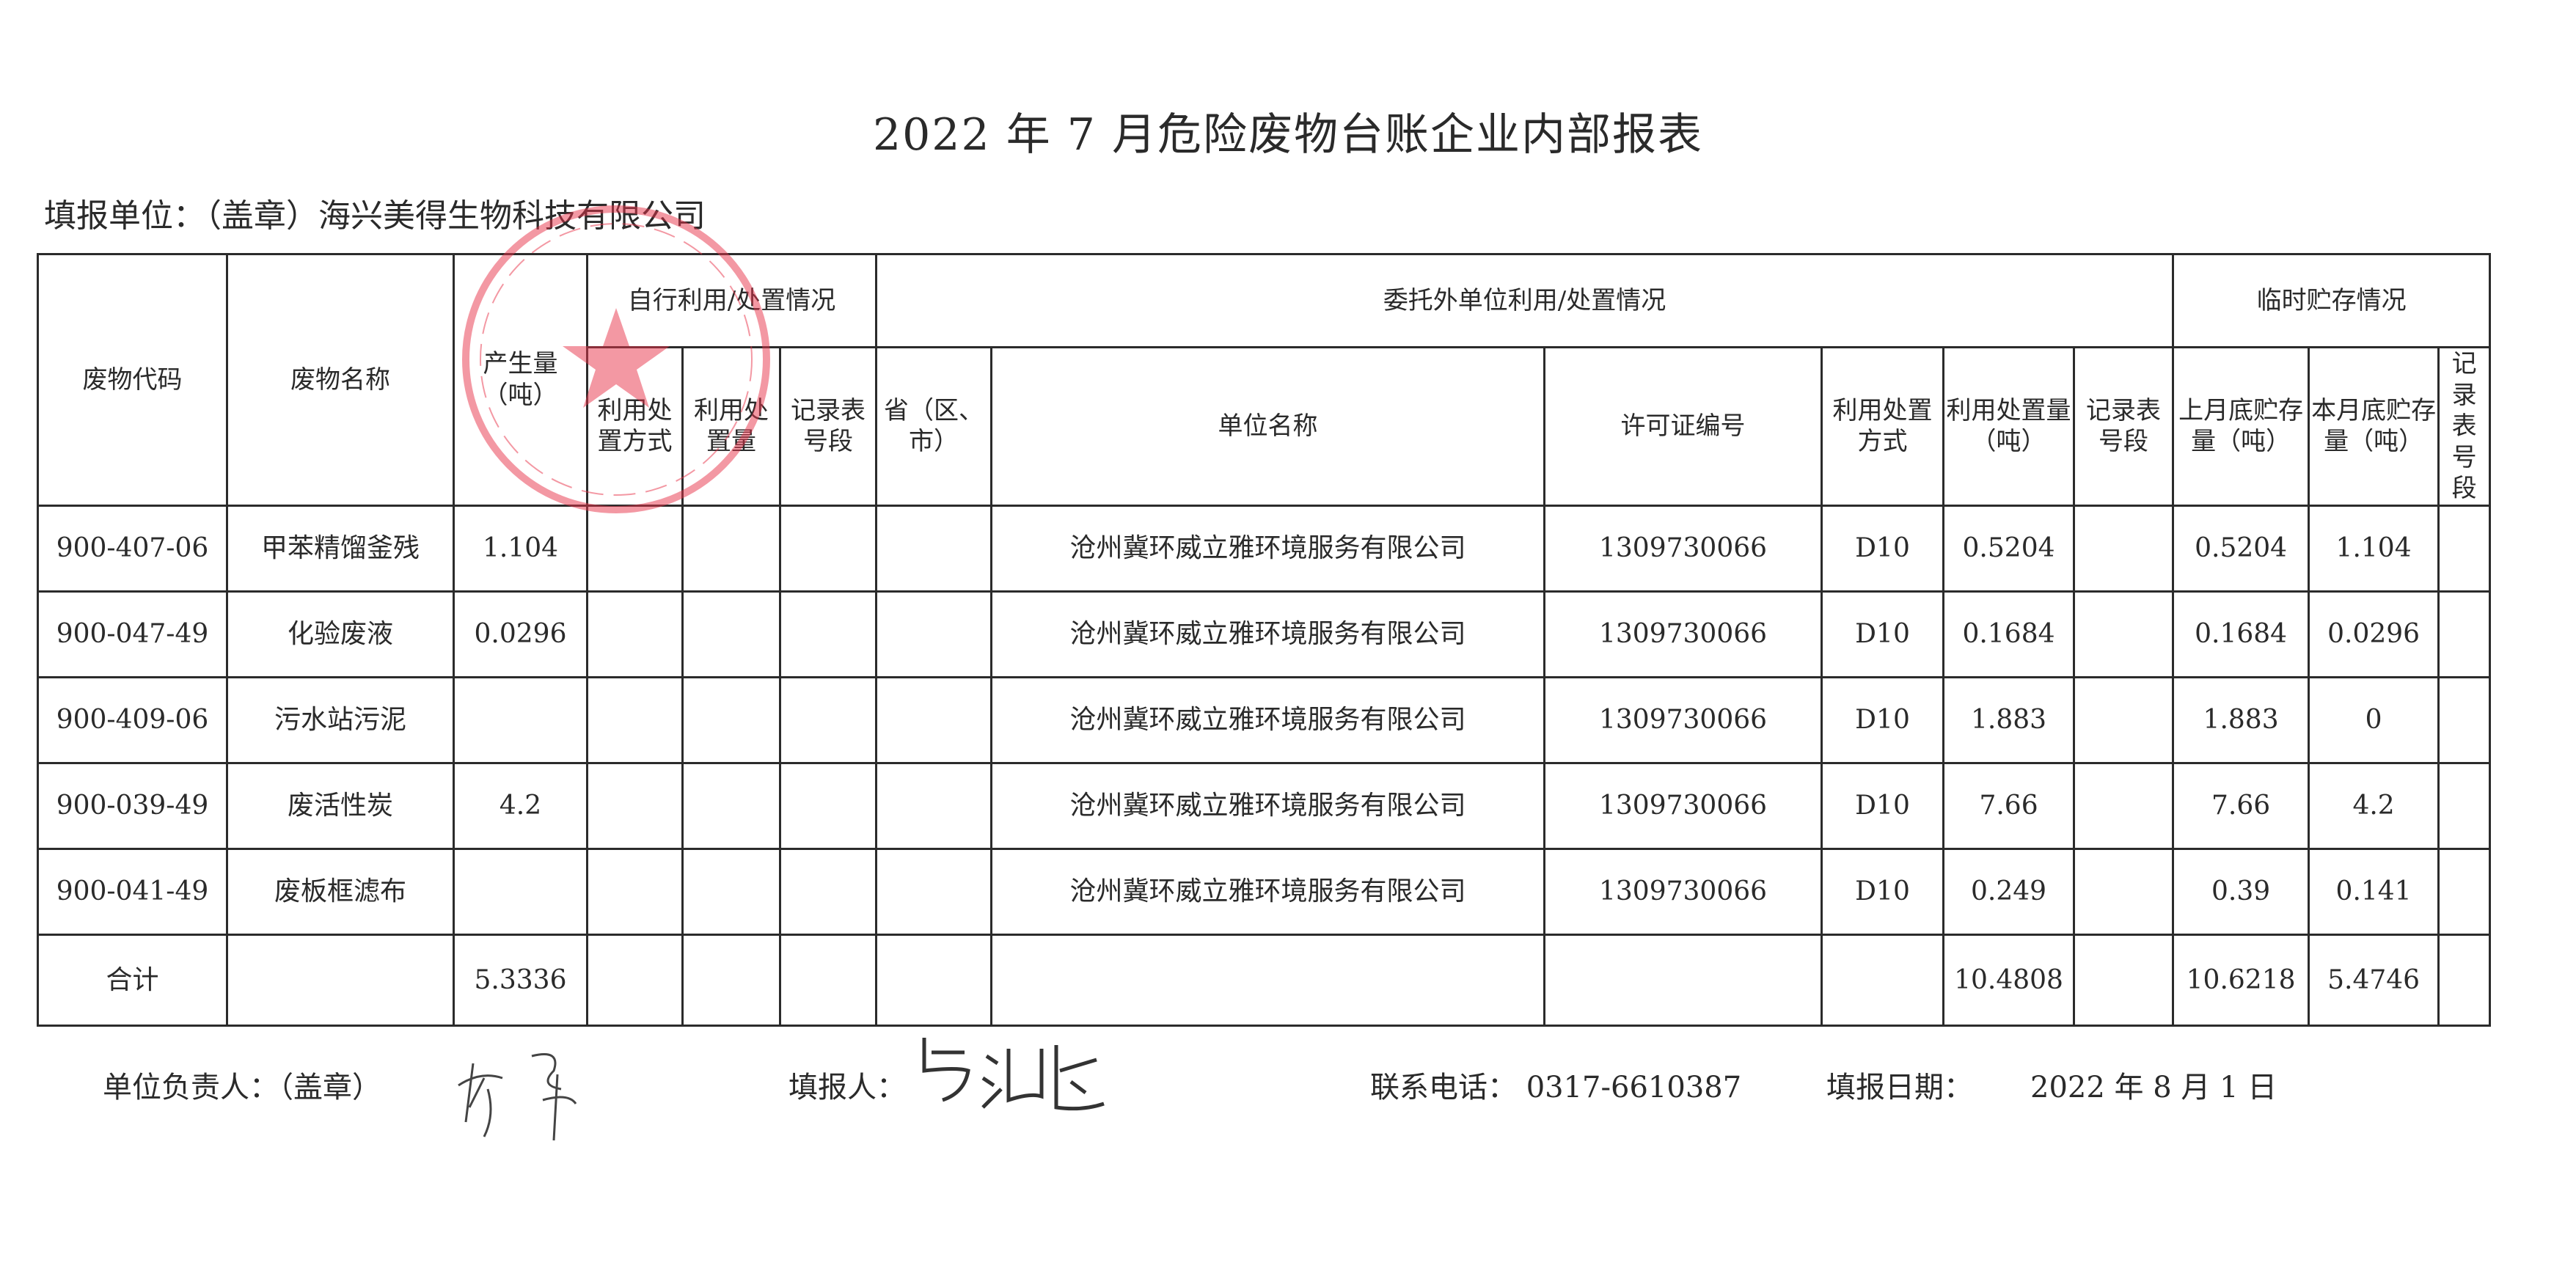 Image resolution: width=2576 pixels, height=1268 pixels. I want to click on cell-last-month: 0.5204, so click(2241, 548).